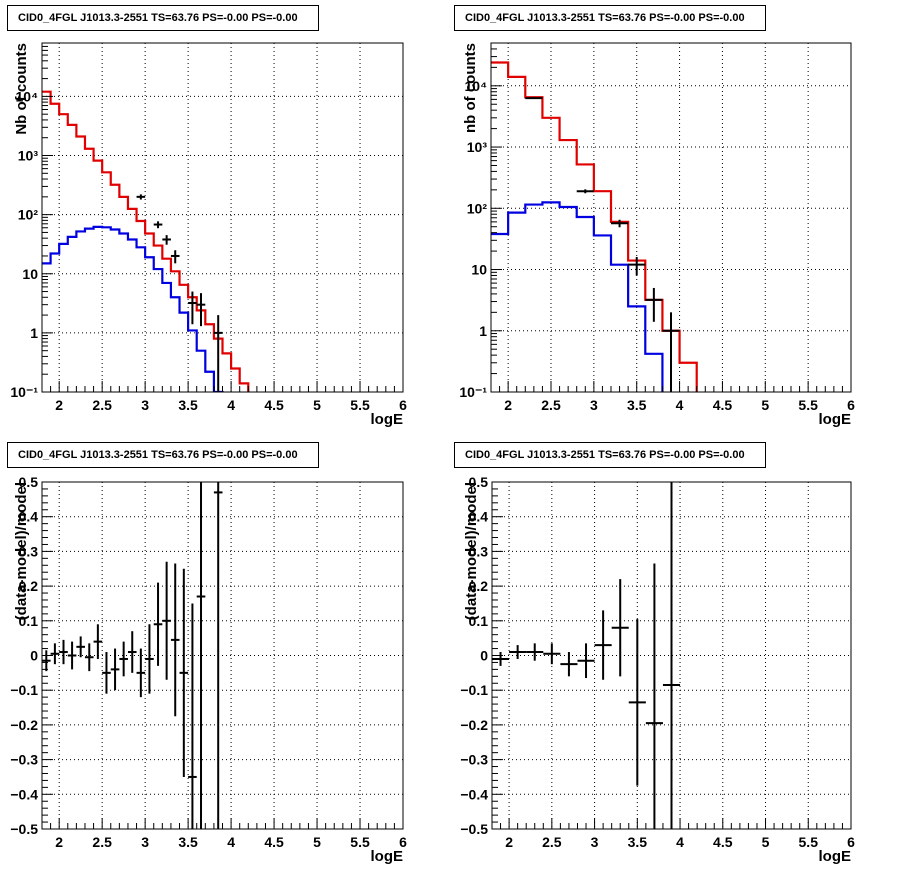 This screenshot has width=898, height=875. What do you see at coordinates (479, 621) in the screenshot?
I see `y-tick-label: 0.1` at bounding box center [479, 621].